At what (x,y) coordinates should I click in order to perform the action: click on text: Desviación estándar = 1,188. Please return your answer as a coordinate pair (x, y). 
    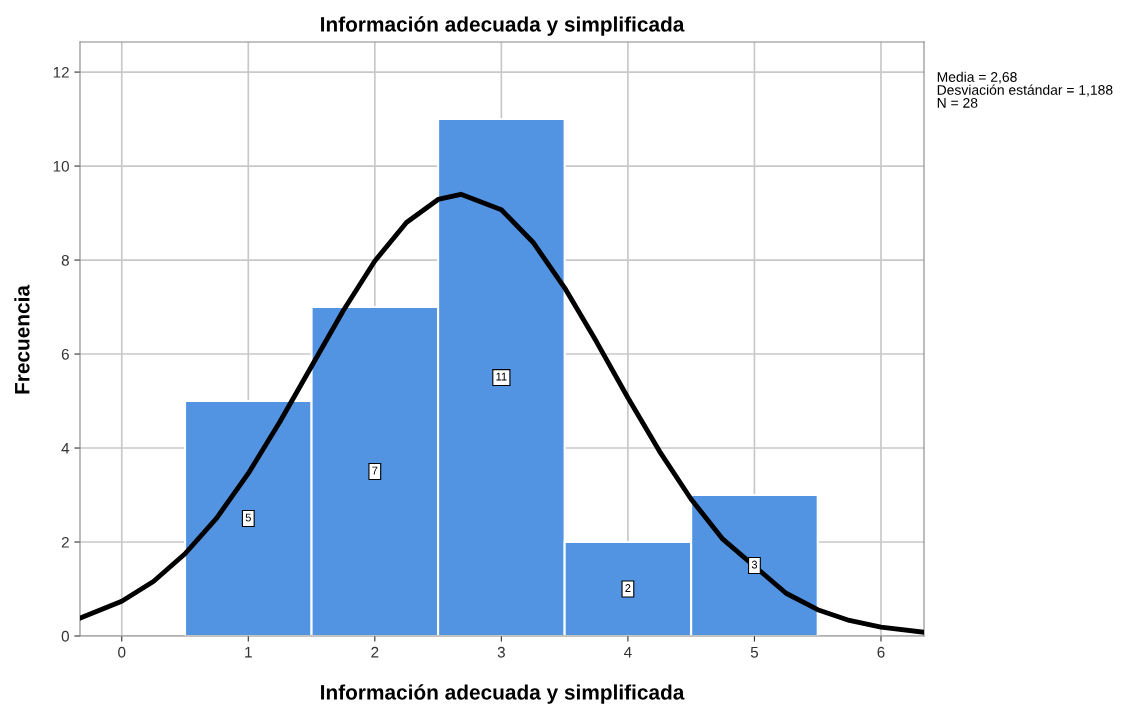
    Looking at the image, I should click on (1025, 90).